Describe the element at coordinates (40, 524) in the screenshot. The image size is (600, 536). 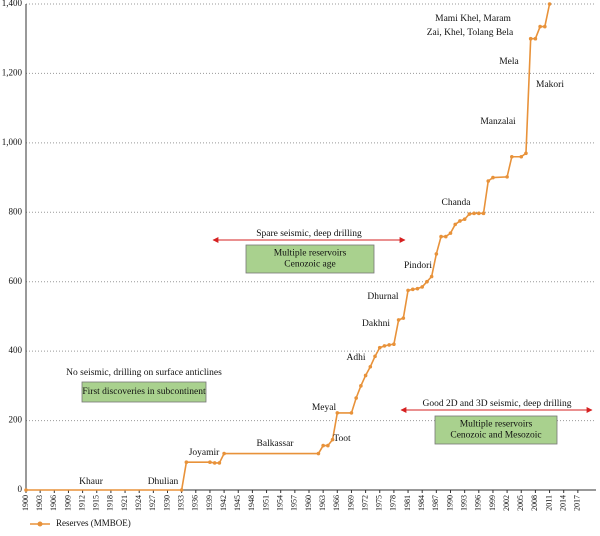
I see `legend-marker` at that location.